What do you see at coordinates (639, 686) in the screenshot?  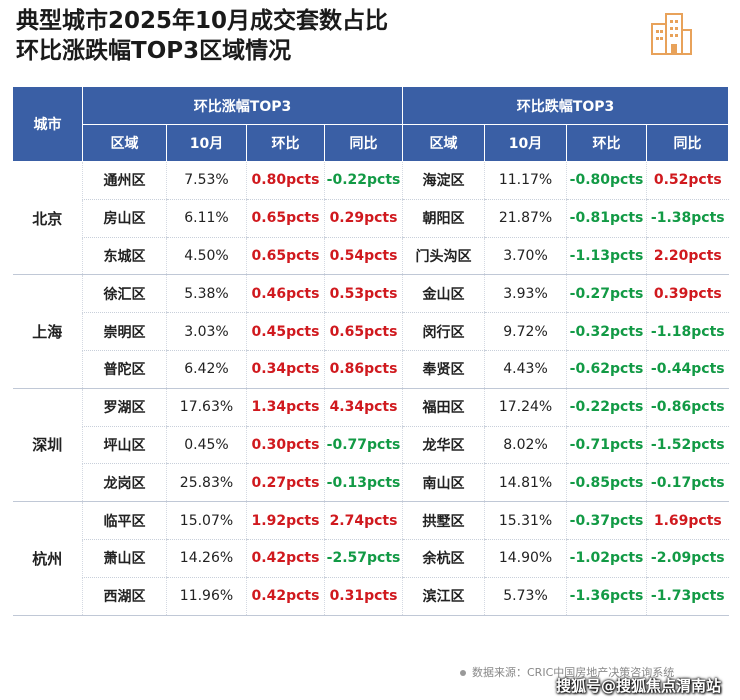 I see `watermark: 搜狐号@搜狐焦点渭南站` at bounding box center [639, 686].